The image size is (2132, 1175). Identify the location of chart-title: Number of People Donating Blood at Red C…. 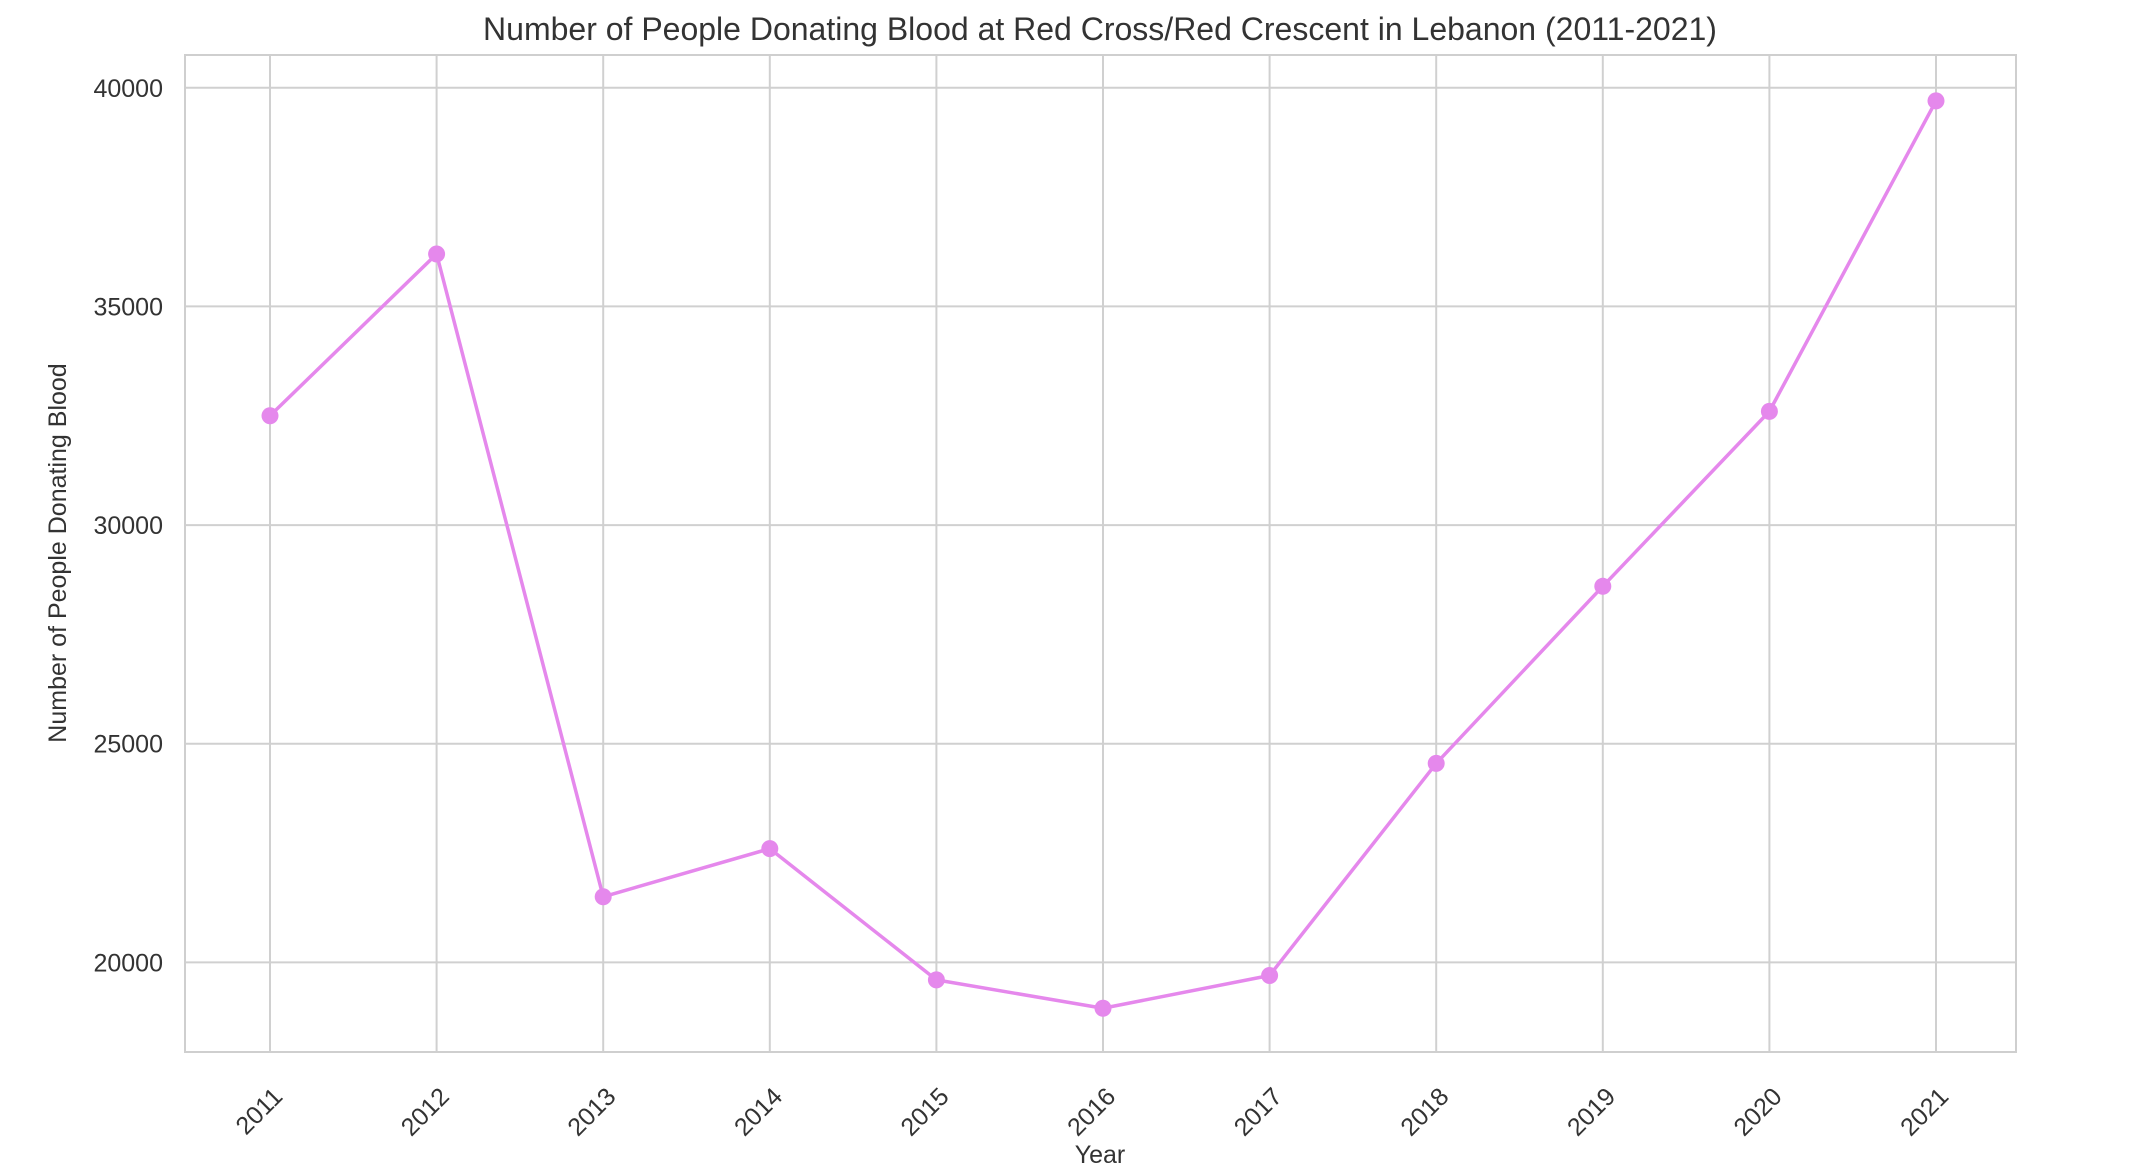
(1100, 29).